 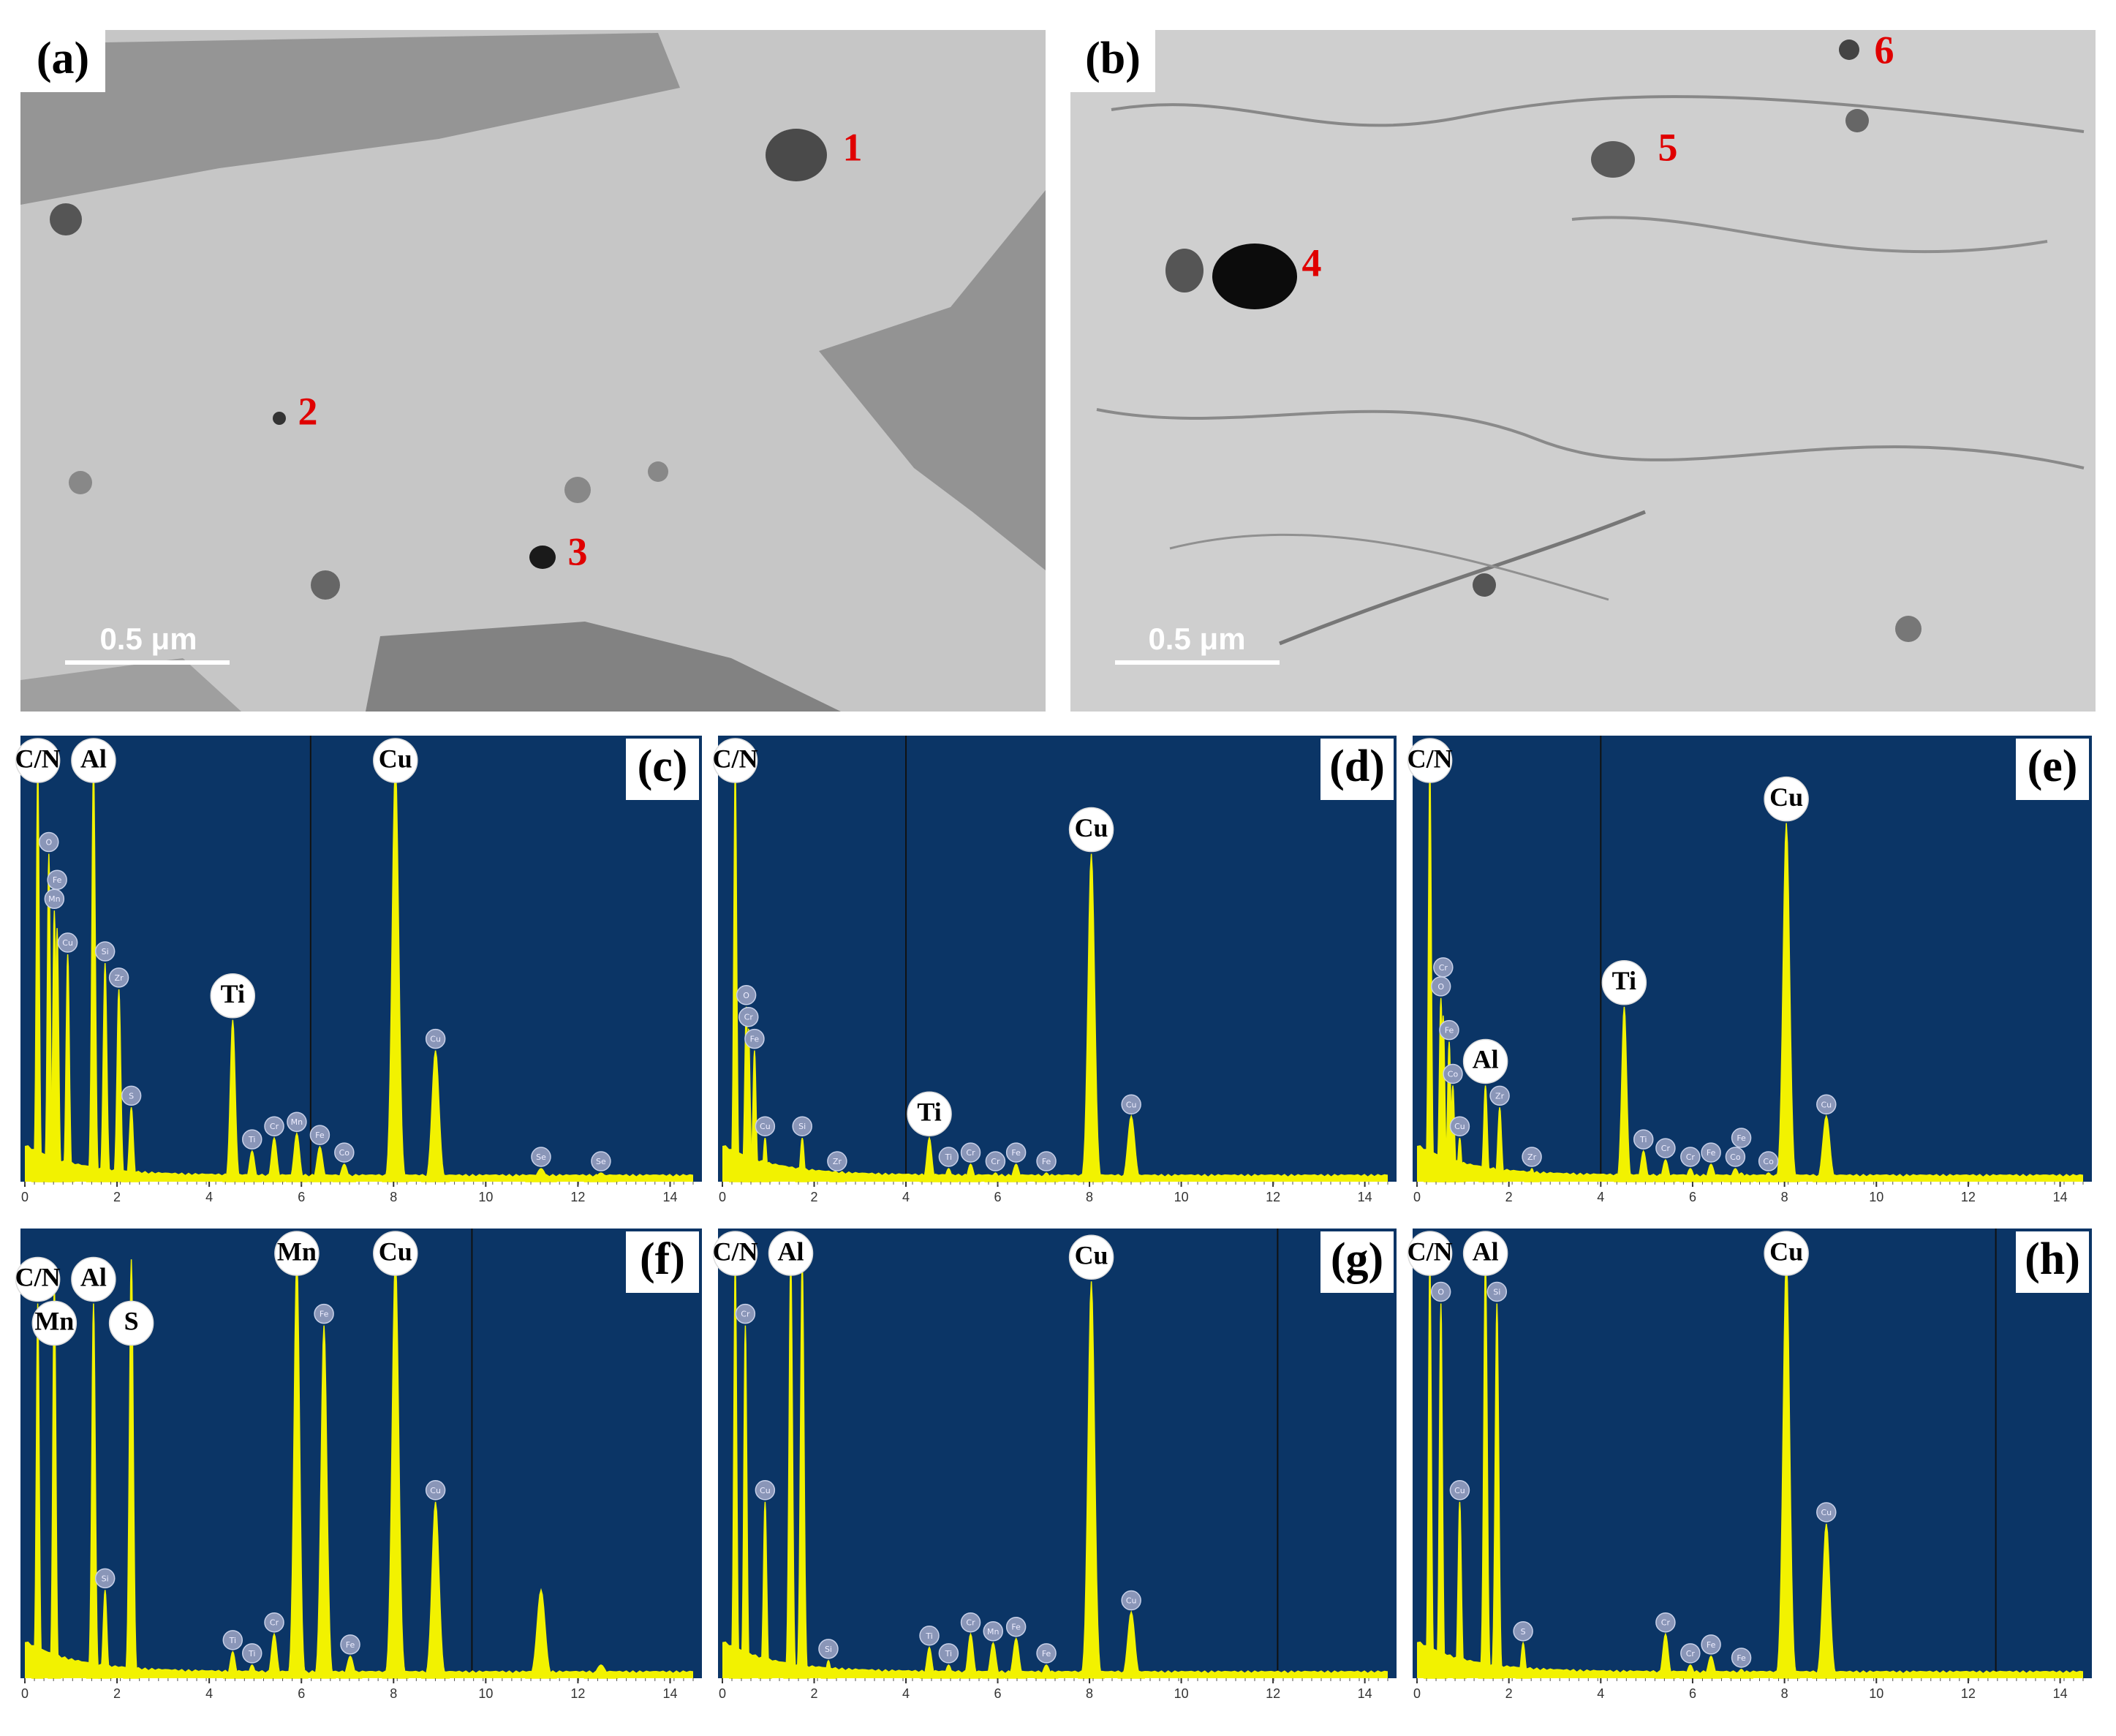 I want to click on peak-label: Mn, so click(x=297, y=1251).